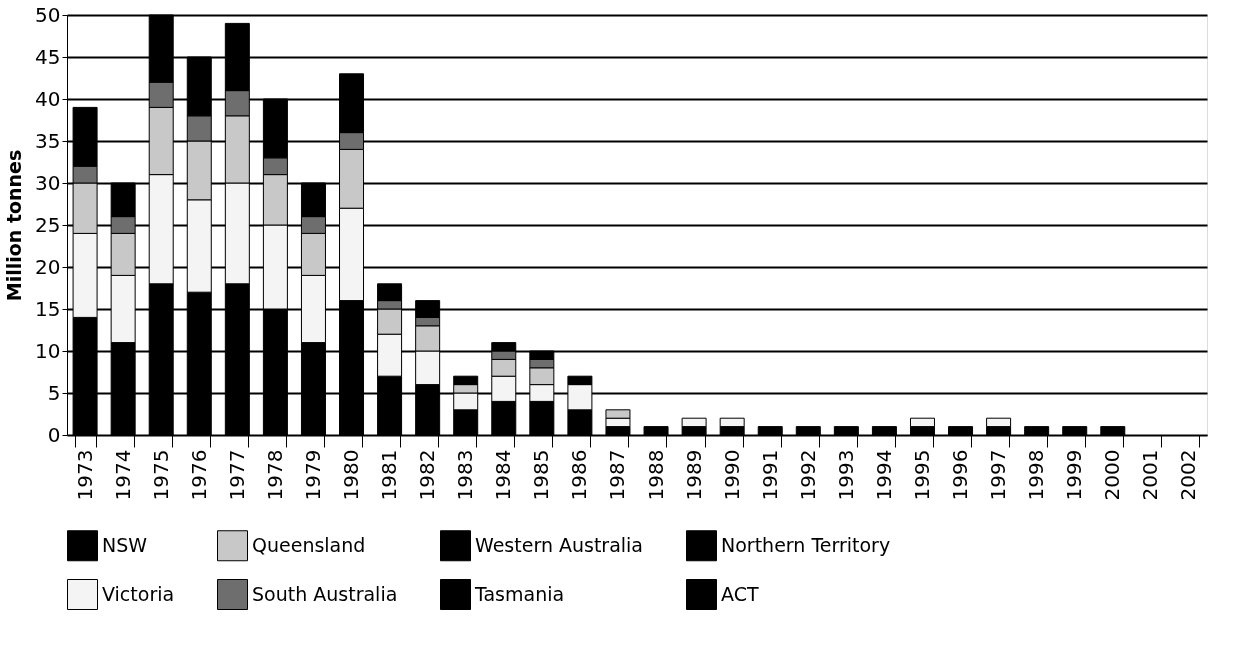 This screenshot has width=1256, height=666. What do you see at coordinates (160, 475) in the screenshot?
I see `x-tick-label: 1975` at bounding box center [160, 475].